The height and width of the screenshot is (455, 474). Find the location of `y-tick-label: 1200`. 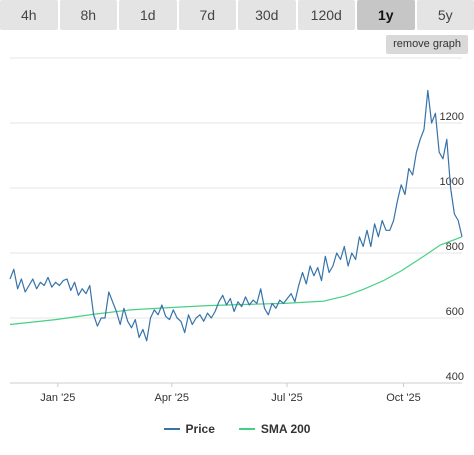

y-tick-label: 1200 is located at coordinates (452, 117).